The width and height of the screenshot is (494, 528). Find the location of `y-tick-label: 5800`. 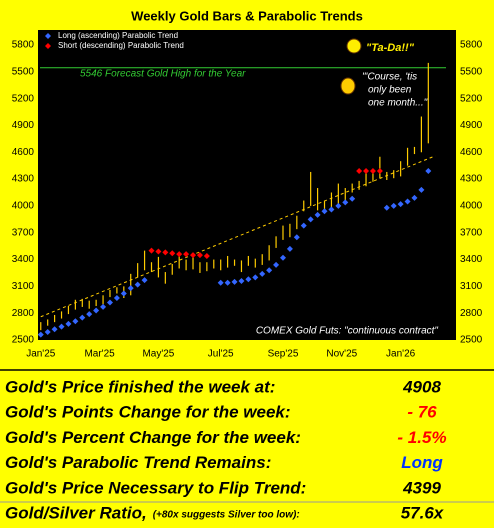

y-tick-label: 5800 is located at coordinates (23, 45).